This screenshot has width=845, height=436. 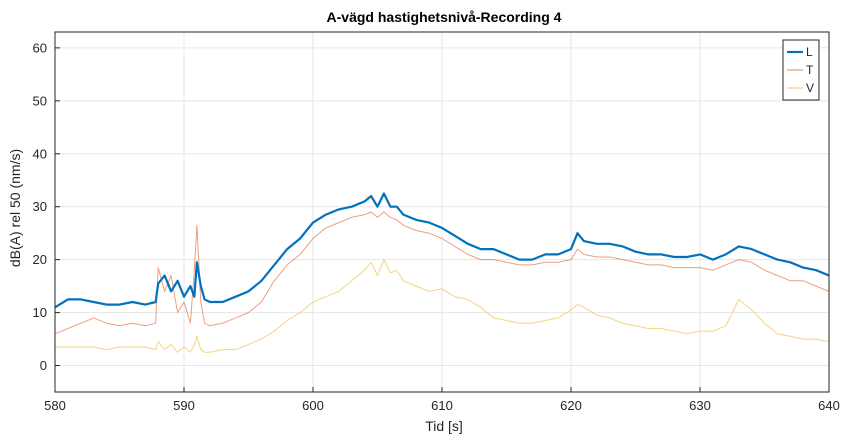 What do you see at coordinates (829, 405) in the screenshot?
I see `x-tick-label: 640` at bounding box center [829, 405].